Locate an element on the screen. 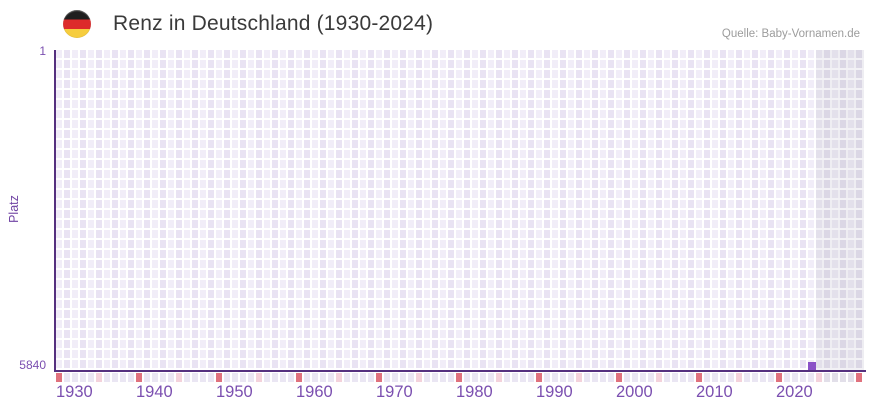 This screenshot has height=412, width=873. future-years-zone is located at coordinates (840, 210).